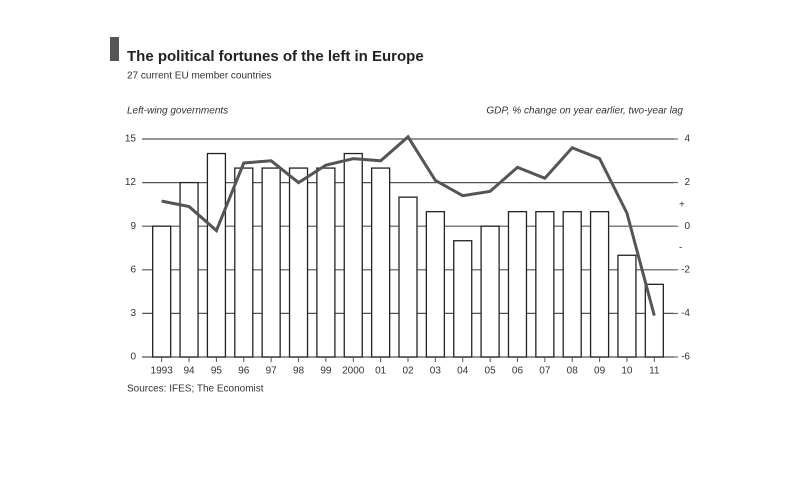 The height and width of the screenshot is (501, 810). Describe the element at coordinates (195, 389) in the screenshot. I see `source: Sources: IFES; The Economist` at that location.